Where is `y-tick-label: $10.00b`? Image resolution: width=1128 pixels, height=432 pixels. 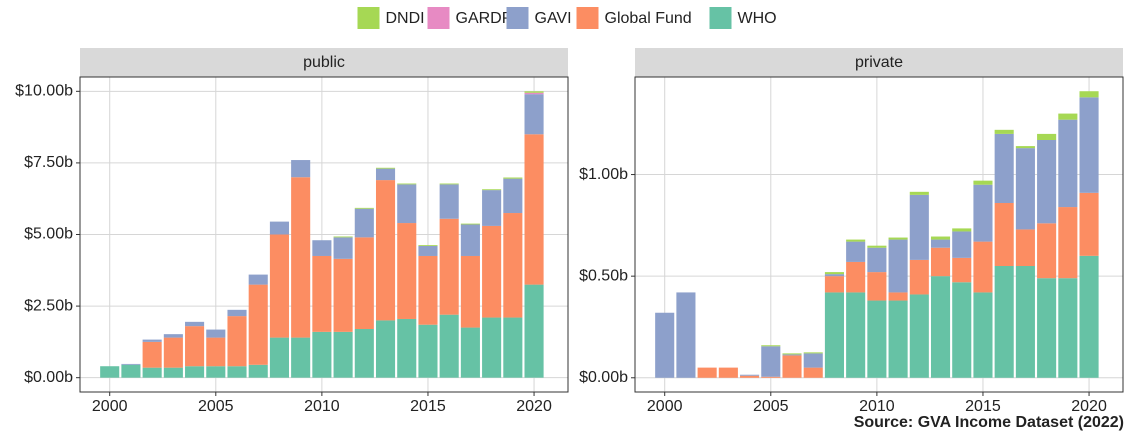
y-tick-label: $10.00b is located at coordinates (44, 91).